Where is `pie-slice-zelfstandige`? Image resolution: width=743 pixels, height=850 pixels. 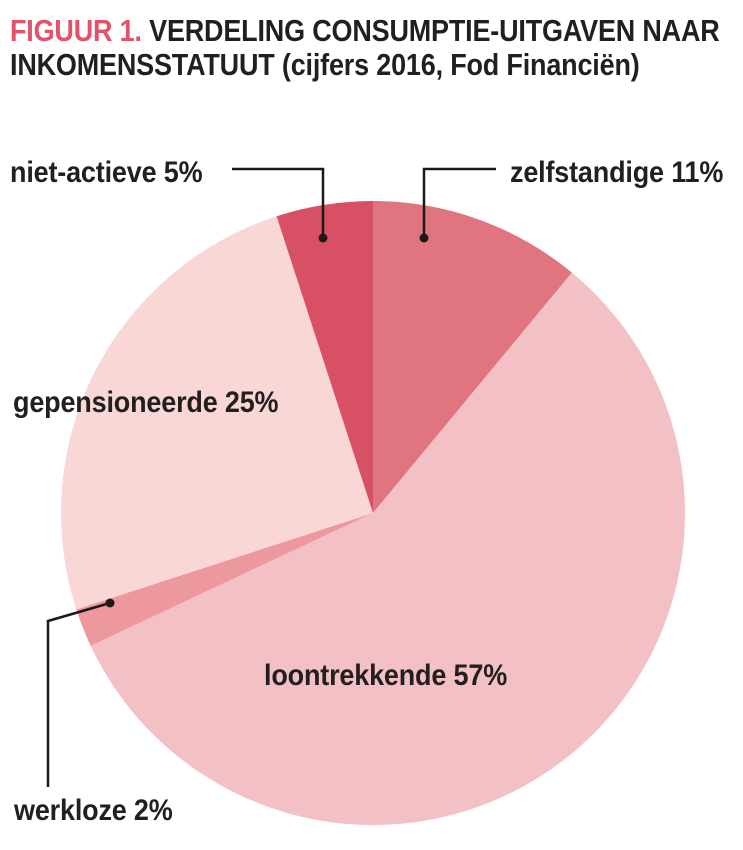 pie-slice-zelfstandige is located at coordinates (472, 357).